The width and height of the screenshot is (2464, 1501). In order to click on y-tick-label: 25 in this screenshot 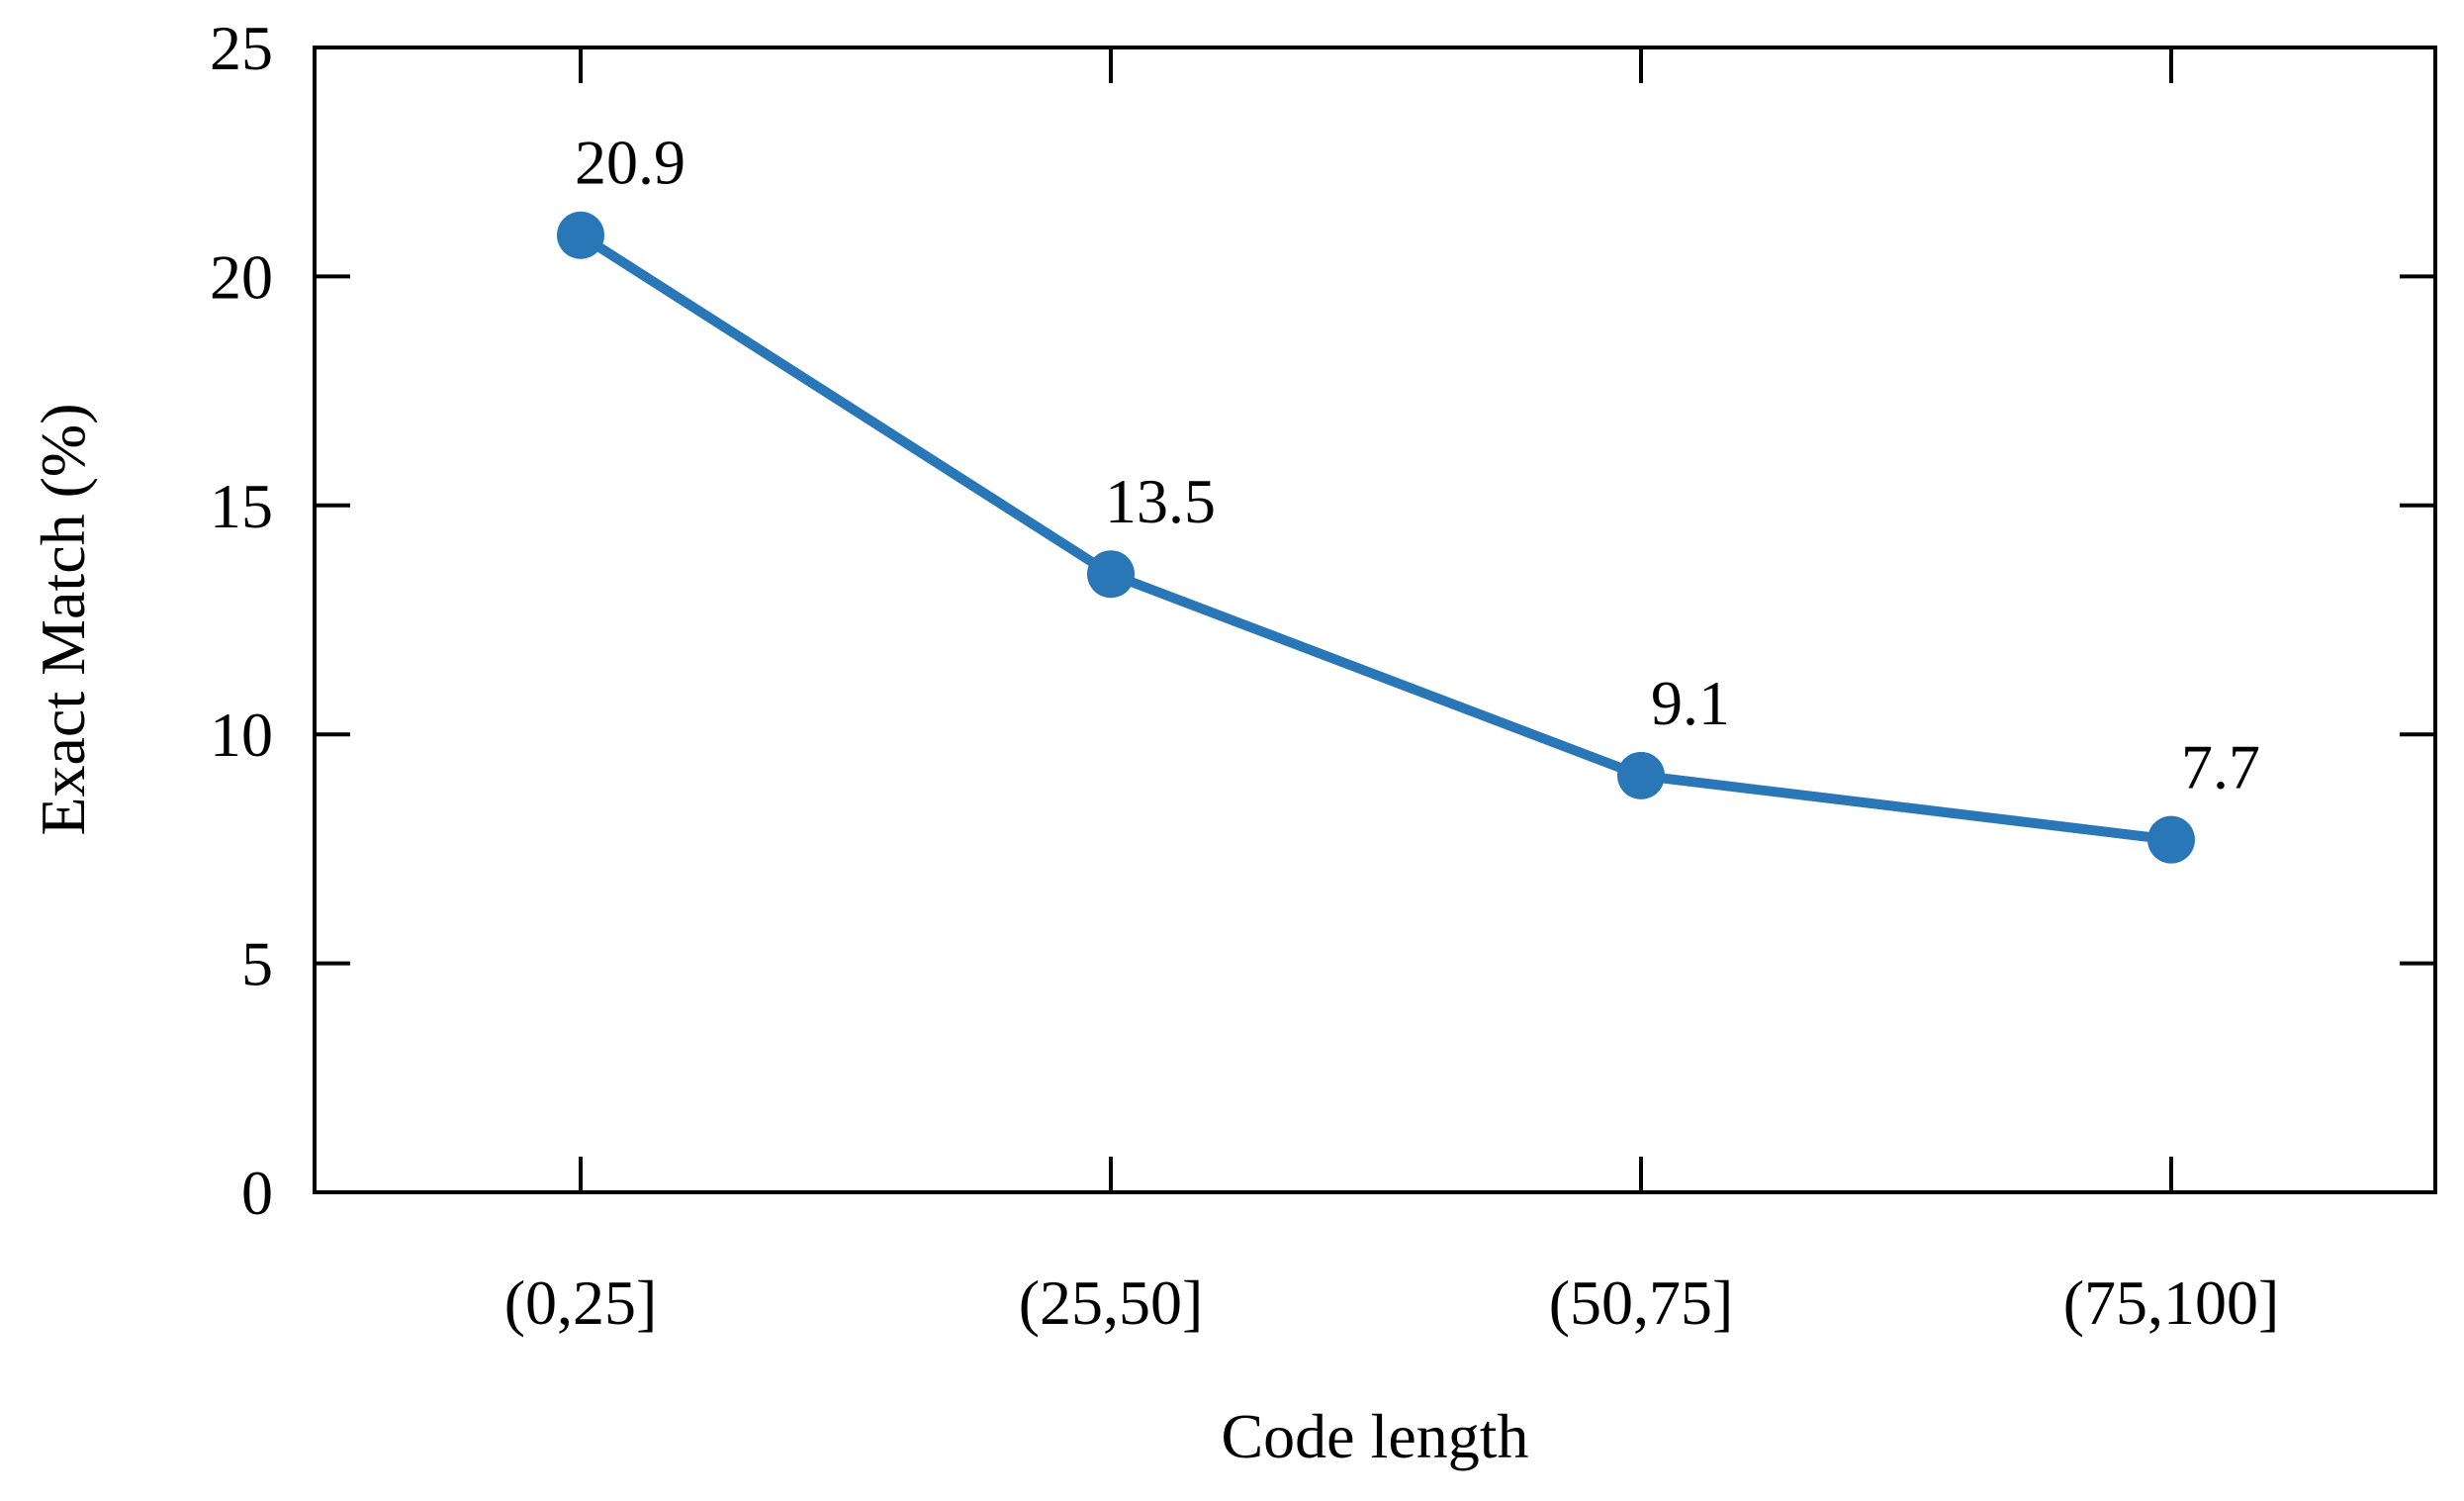, I will do `click(241, 48)`.